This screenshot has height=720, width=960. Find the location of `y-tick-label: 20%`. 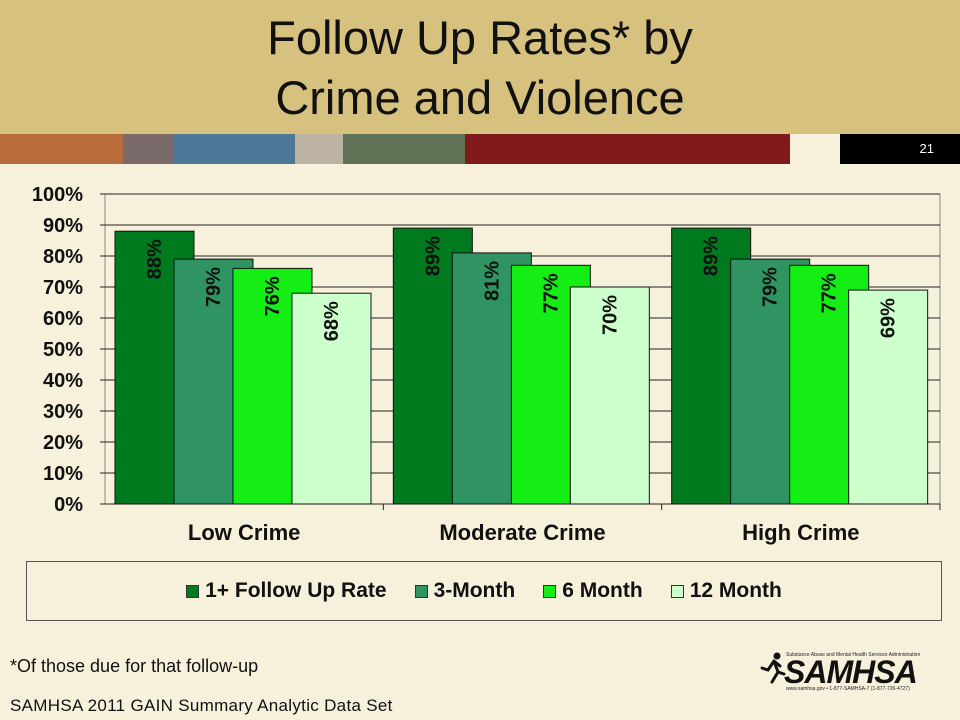

y-tick-label: 20% is located at coordinates (63, 443).